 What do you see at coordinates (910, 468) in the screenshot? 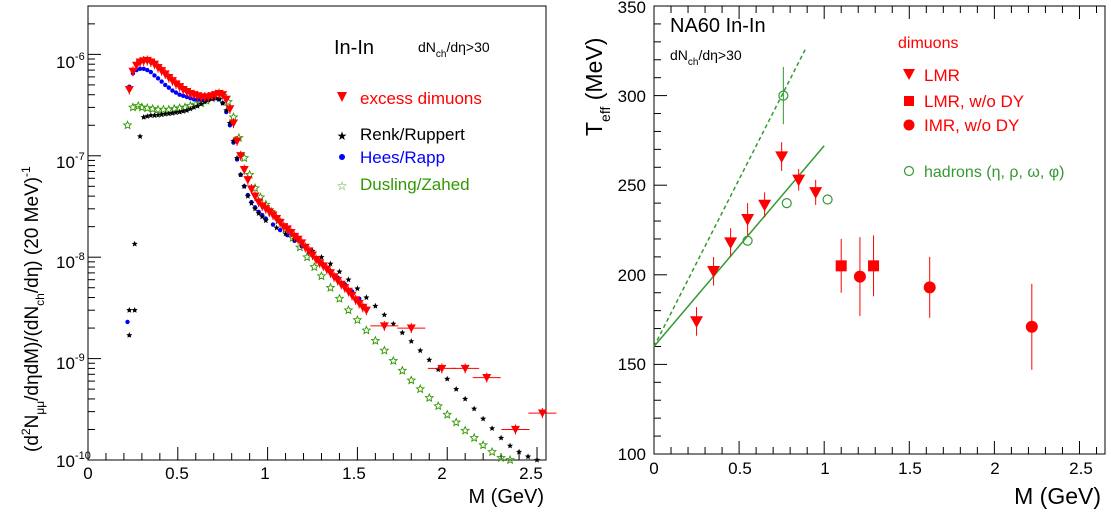
I see `right-x-tick-label-1.5: 1.5` at bounding box center [910, 468].